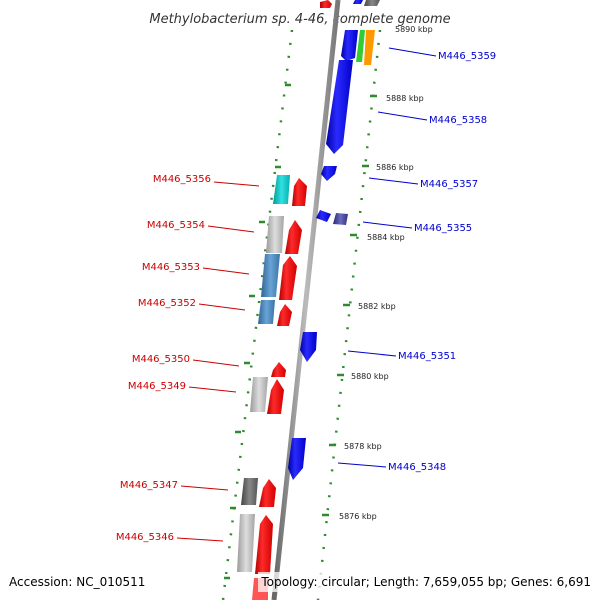 The image size is (600, 600). Describe the element at coordinates (145, 537) in the screenshot. I see `gene-label: M446_5346` at that location.